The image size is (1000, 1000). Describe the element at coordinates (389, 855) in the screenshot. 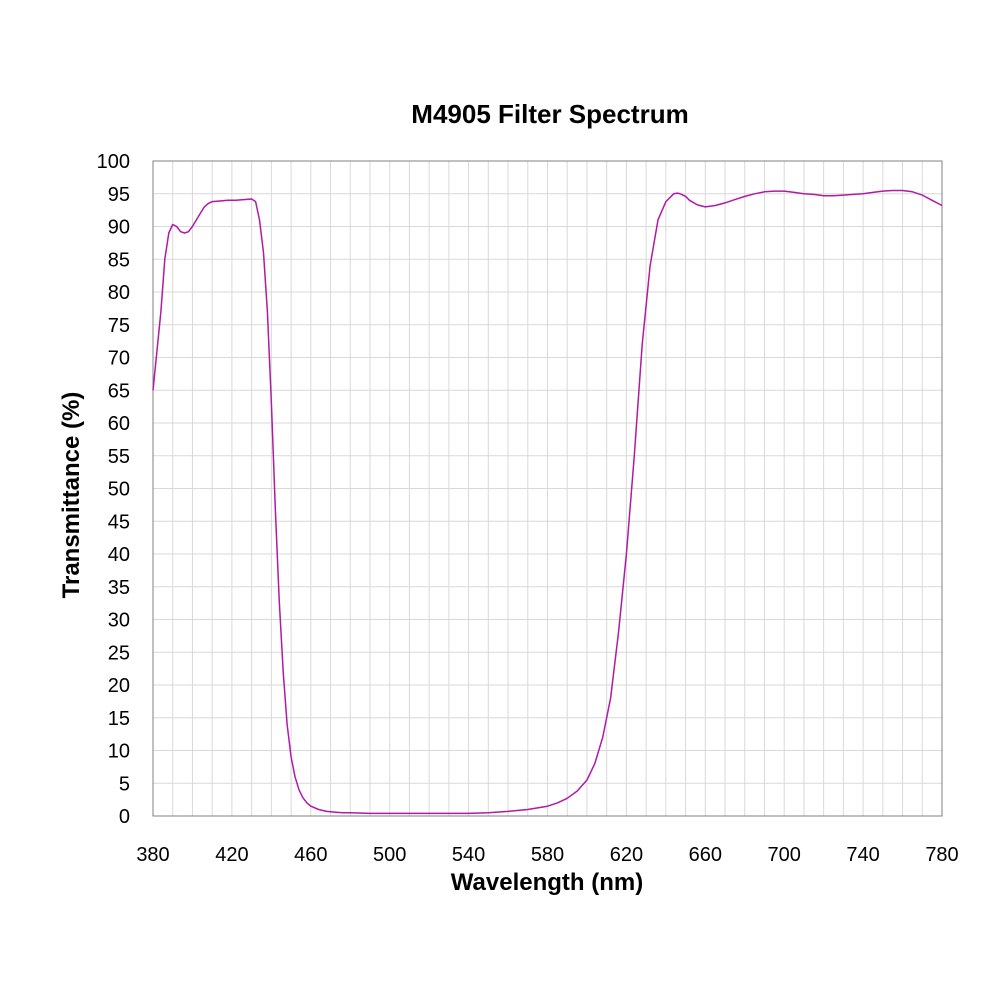

I see `x-tick-label: 500` at that location.